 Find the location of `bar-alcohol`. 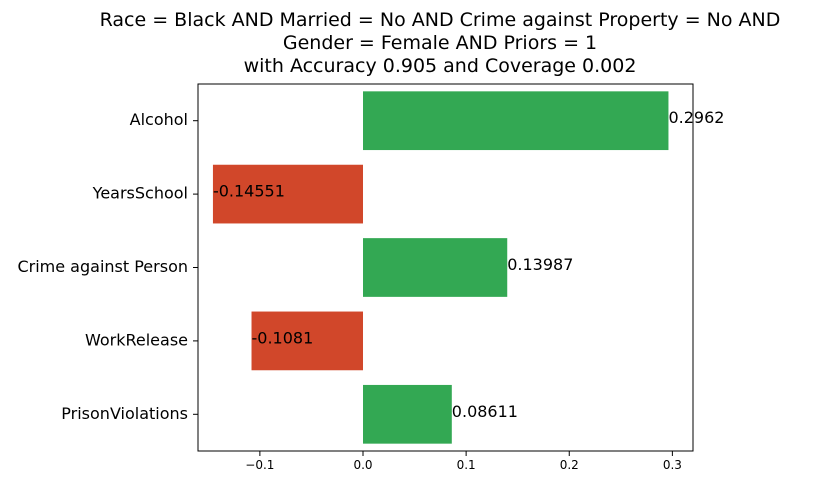

bar-alcohol is located at coordinates (516, 121).